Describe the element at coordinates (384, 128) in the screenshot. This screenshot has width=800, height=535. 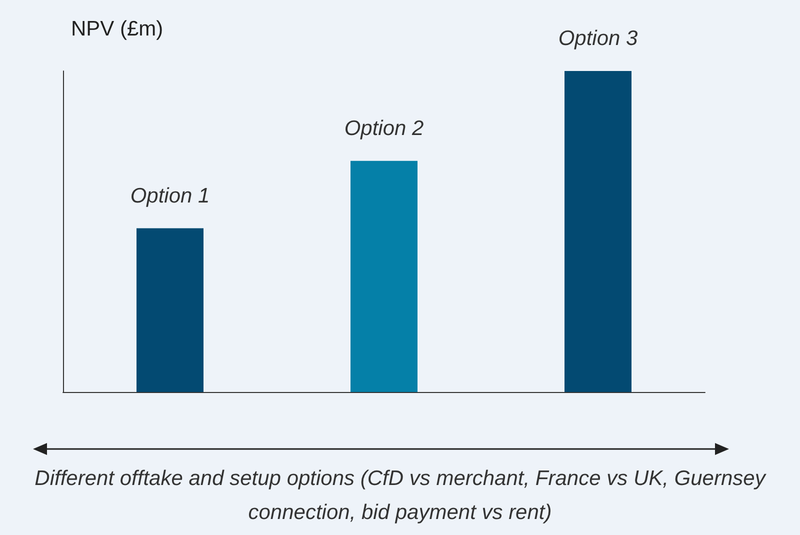
I see `x-tick-label: Option 2` at that location.